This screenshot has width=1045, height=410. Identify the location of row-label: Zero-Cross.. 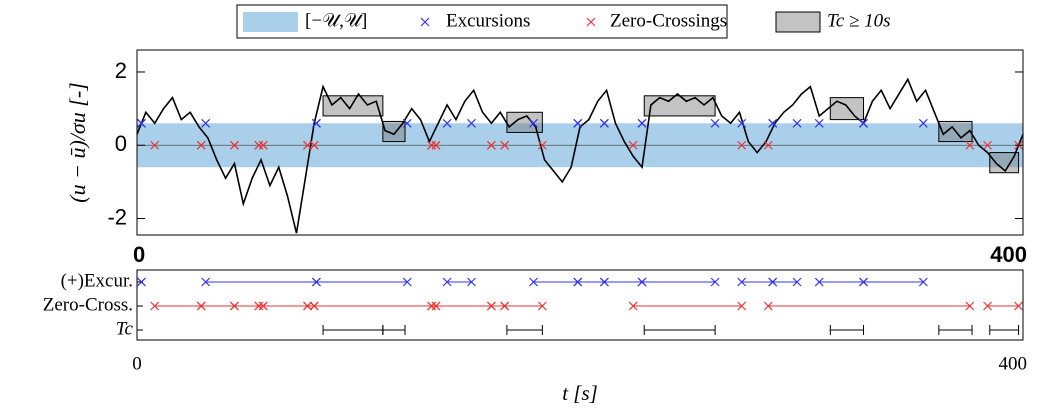
(88, 304).